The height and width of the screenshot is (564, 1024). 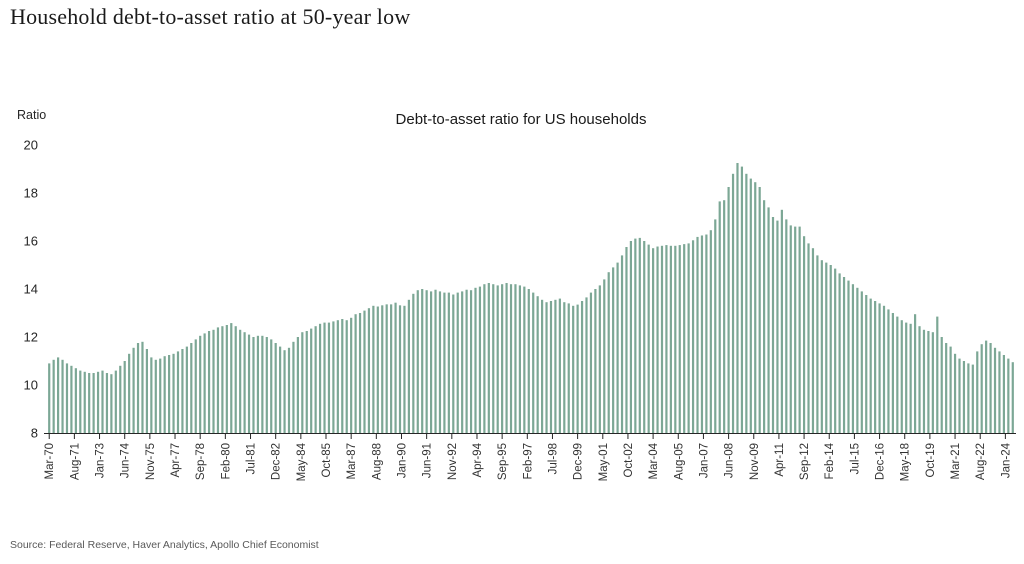 What do you see at coordinates (553, 458) in the screenshot?
I see `x-tick-label: Jul-98` at bounding box center [553, 458].